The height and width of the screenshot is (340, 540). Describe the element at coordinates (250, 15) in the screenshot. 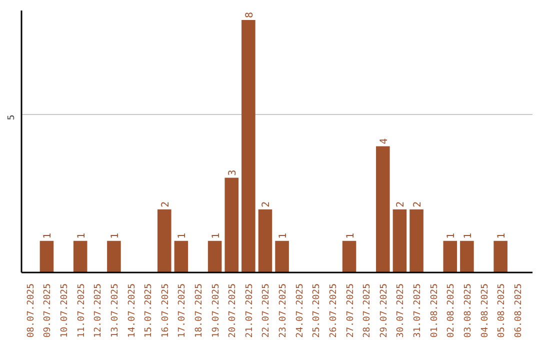

I see `data-label: 8` at that location.